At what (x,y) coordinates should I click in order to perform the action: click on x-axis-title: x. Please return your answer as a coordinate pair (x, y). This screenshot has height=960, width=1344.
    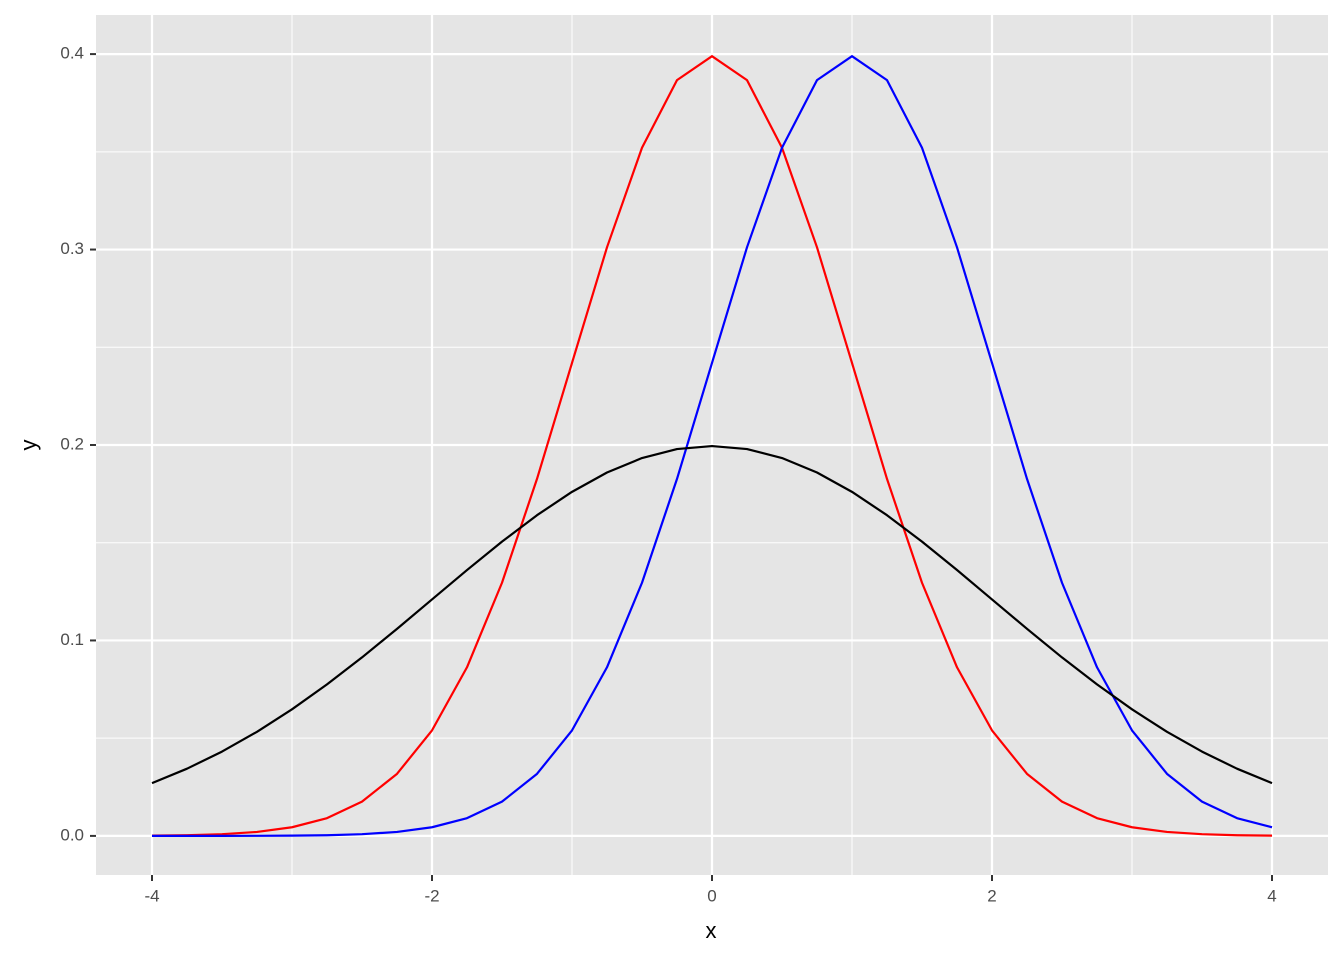
    Looking at the image, I should click on (711, 930).